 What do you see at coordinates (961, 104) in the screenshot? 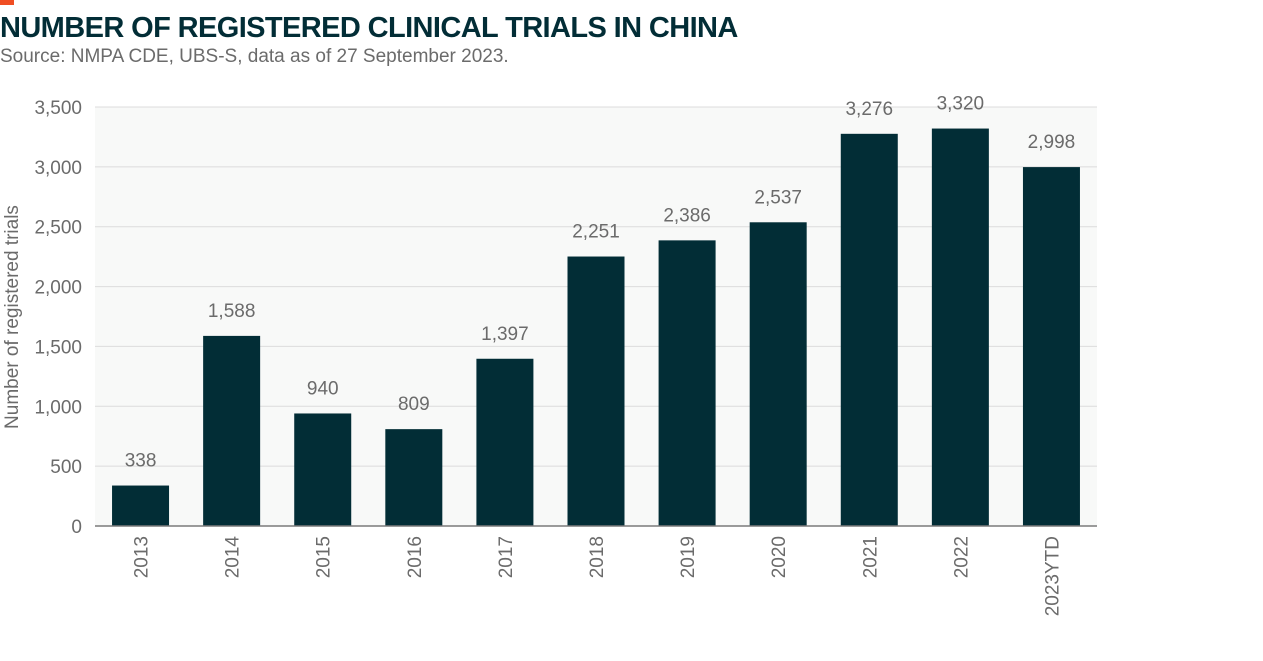
I see `data-label: 3,320` at bounding box center [961, 104].